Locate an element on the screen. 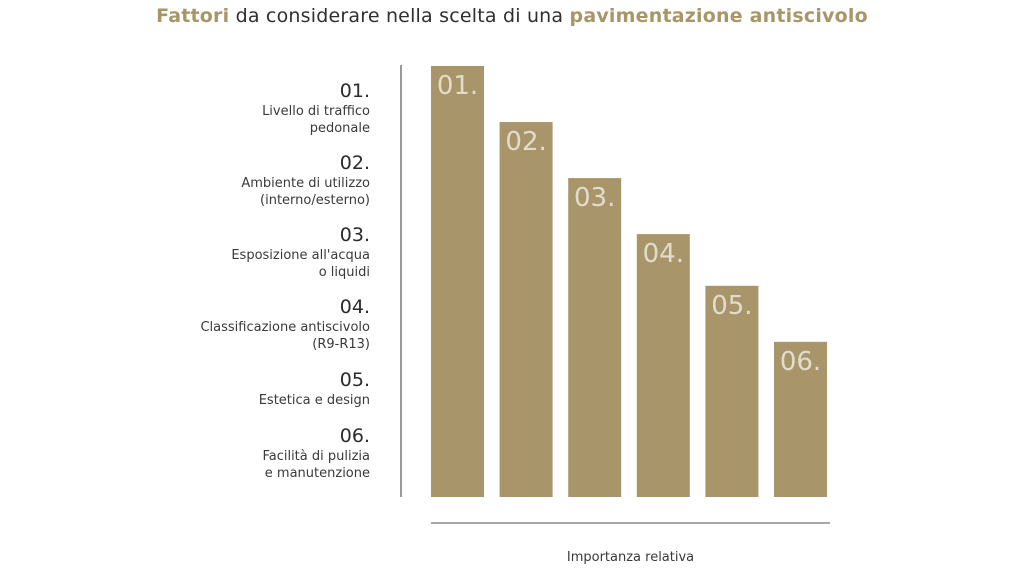 The height and width of the screenshot is (576, 1024). legend-text-line: Facilità di pulizia is located at coordinates (316, 456).